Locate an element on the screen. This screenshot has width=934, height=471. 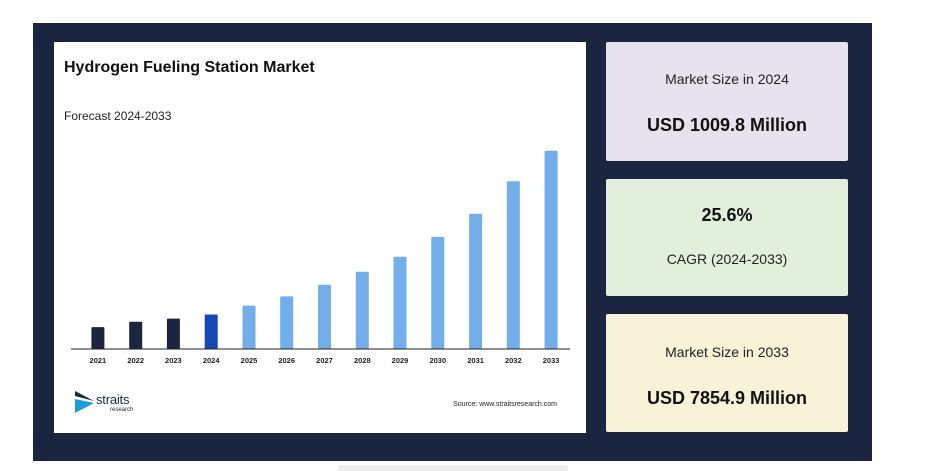
x-tick-label-2030: 2030 is located at coordinates (437, 360).